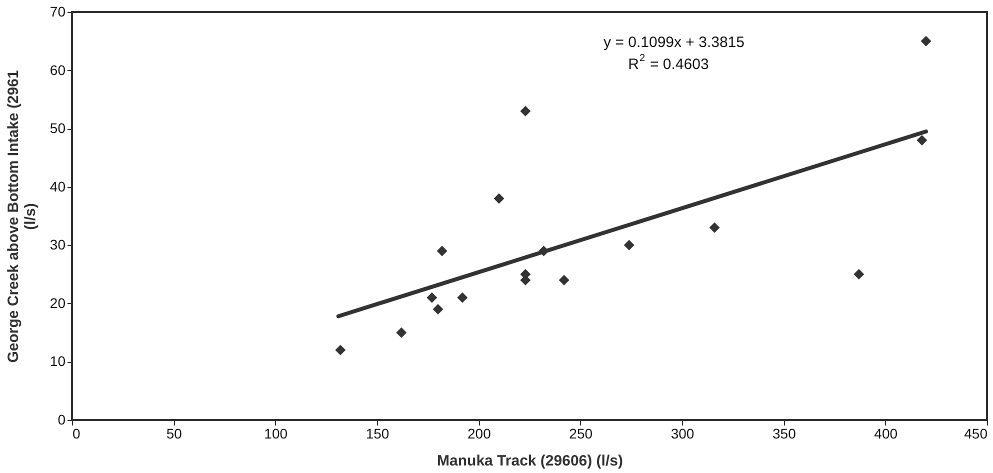 The image size is (993, 473). What do you see at coordinates (58, 12) in the screenshot?
I see `y-tick-label: 70` at bounding box center [58, 12].